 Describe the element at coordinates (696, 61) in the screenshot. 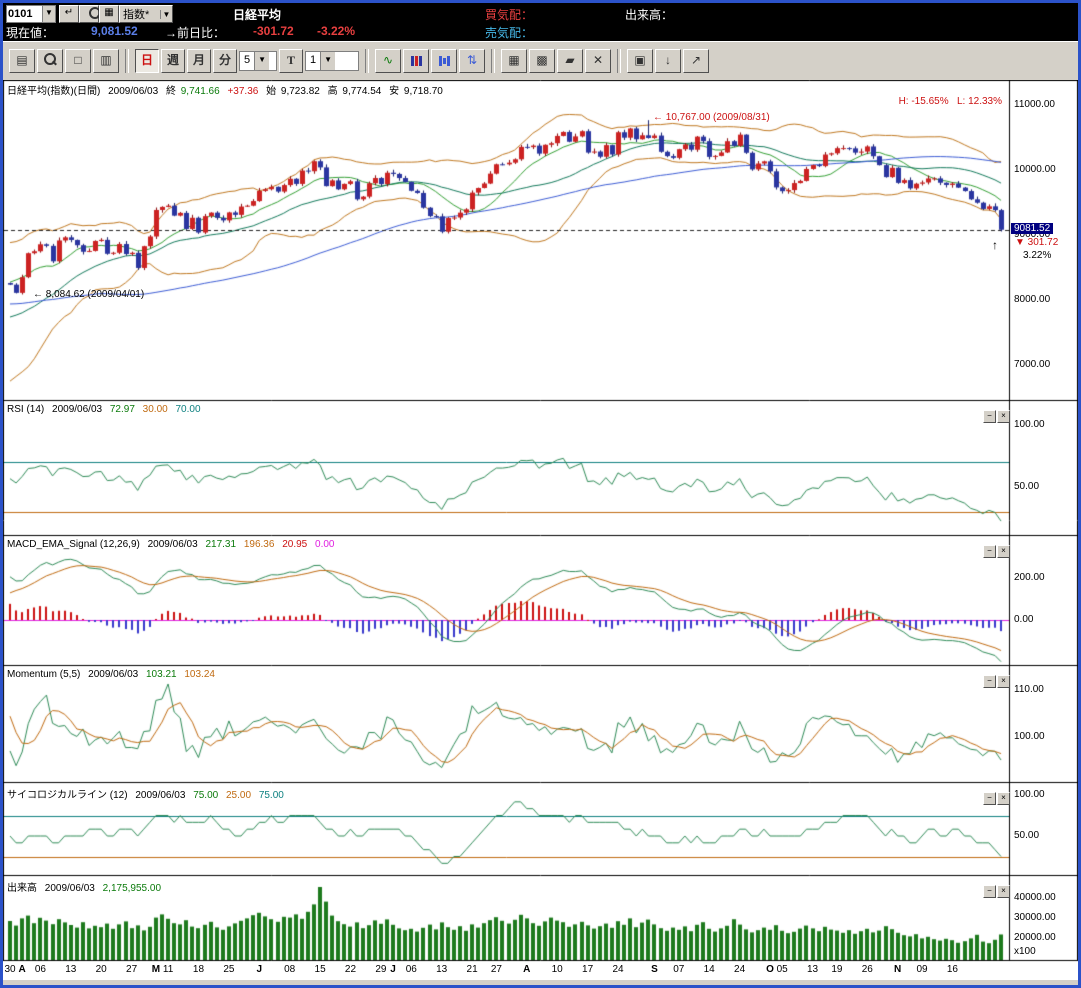

I see `page-open-button: ↗` at that location.